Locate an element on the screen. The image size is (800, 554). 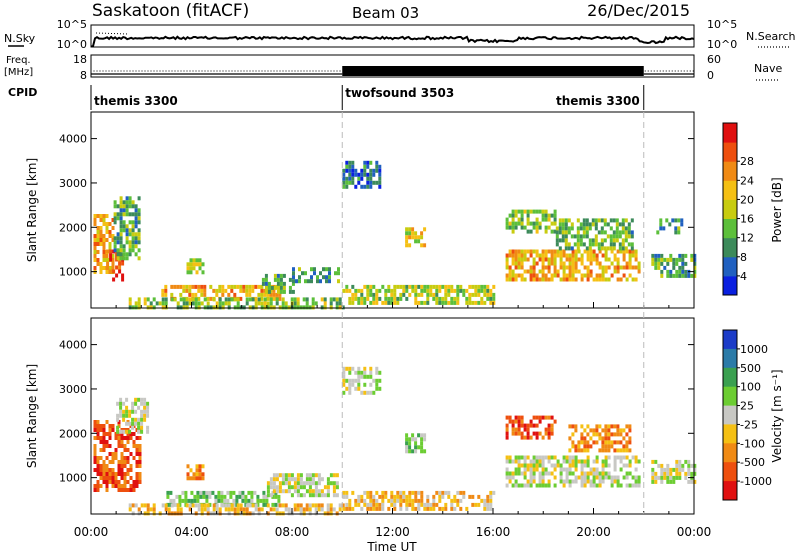
y-tick-label: 4000 is located at coordinates (73, 345).